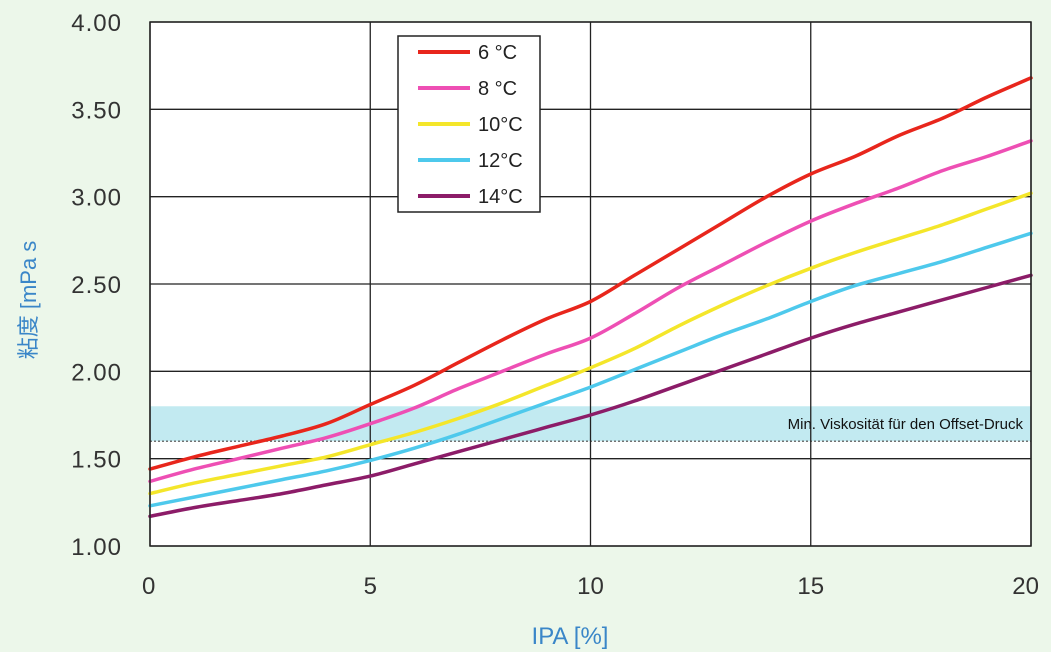  I want to click on legend-label-4: 14°C, so click(500, 197).